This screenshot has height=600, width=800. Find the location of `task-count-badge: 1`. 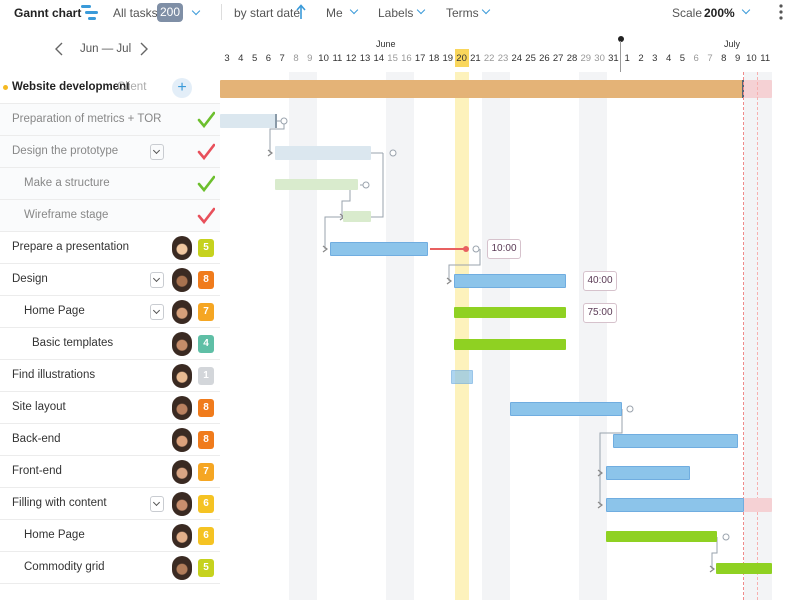

task-count-badge: 1 is located at coordinates (206, 376).